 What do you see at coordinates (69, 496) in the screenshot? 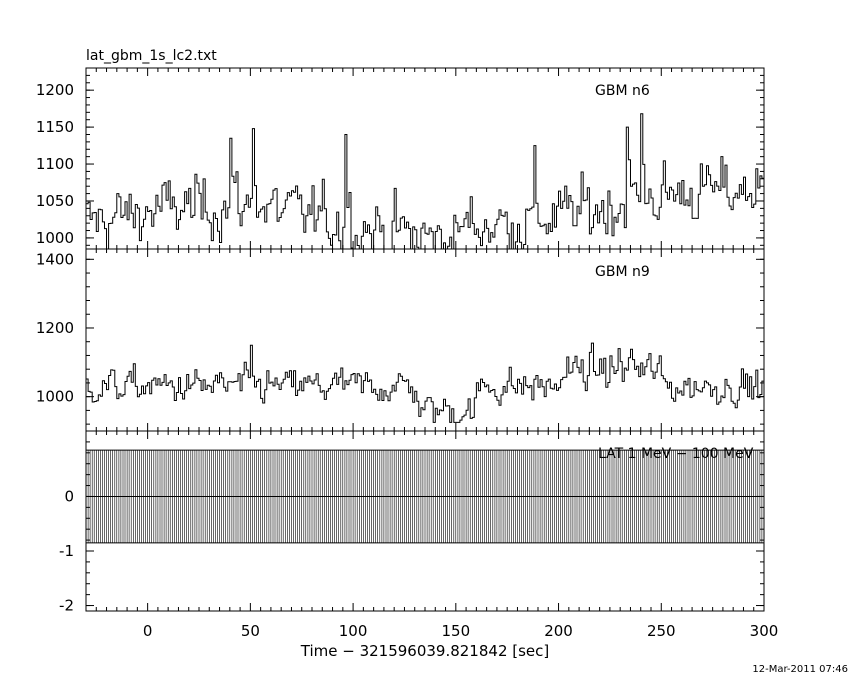
I see `y-tick-label: 0` at bounding box center [69, 496].